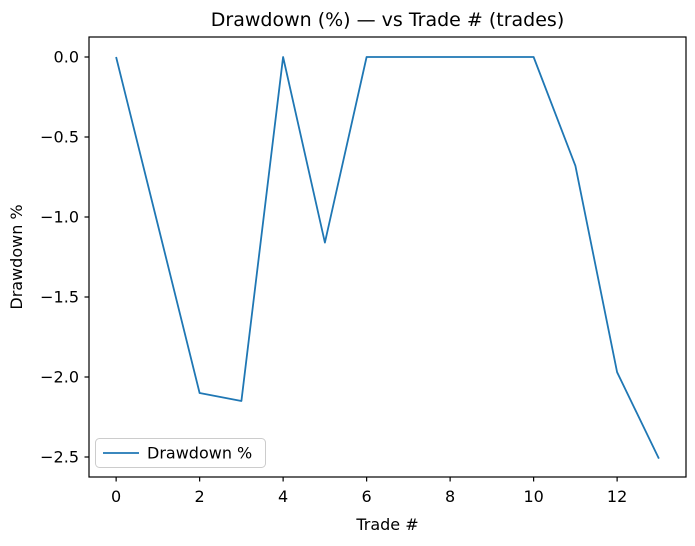  What do you see at coordinates (59, 137) in the screenshot?
I see `y-tick-label: −0.5` at bounding box center [59, 137].